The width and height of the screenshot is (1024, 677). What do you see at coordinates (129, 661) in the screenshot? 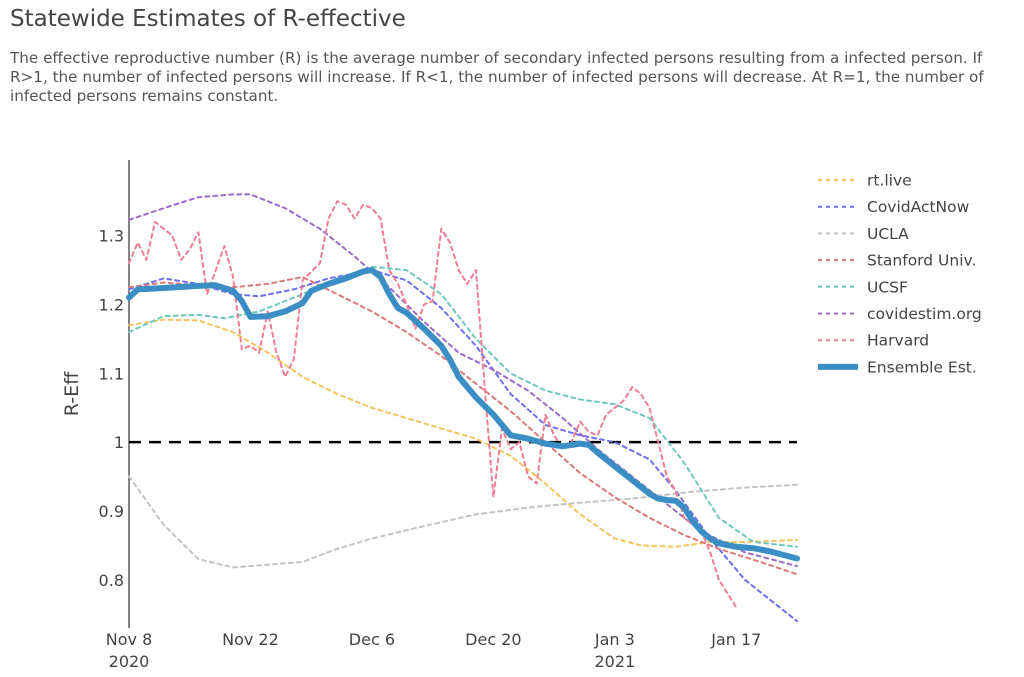
I see `x-tick-sublabel: 2020` at bounding box center [129, 661].